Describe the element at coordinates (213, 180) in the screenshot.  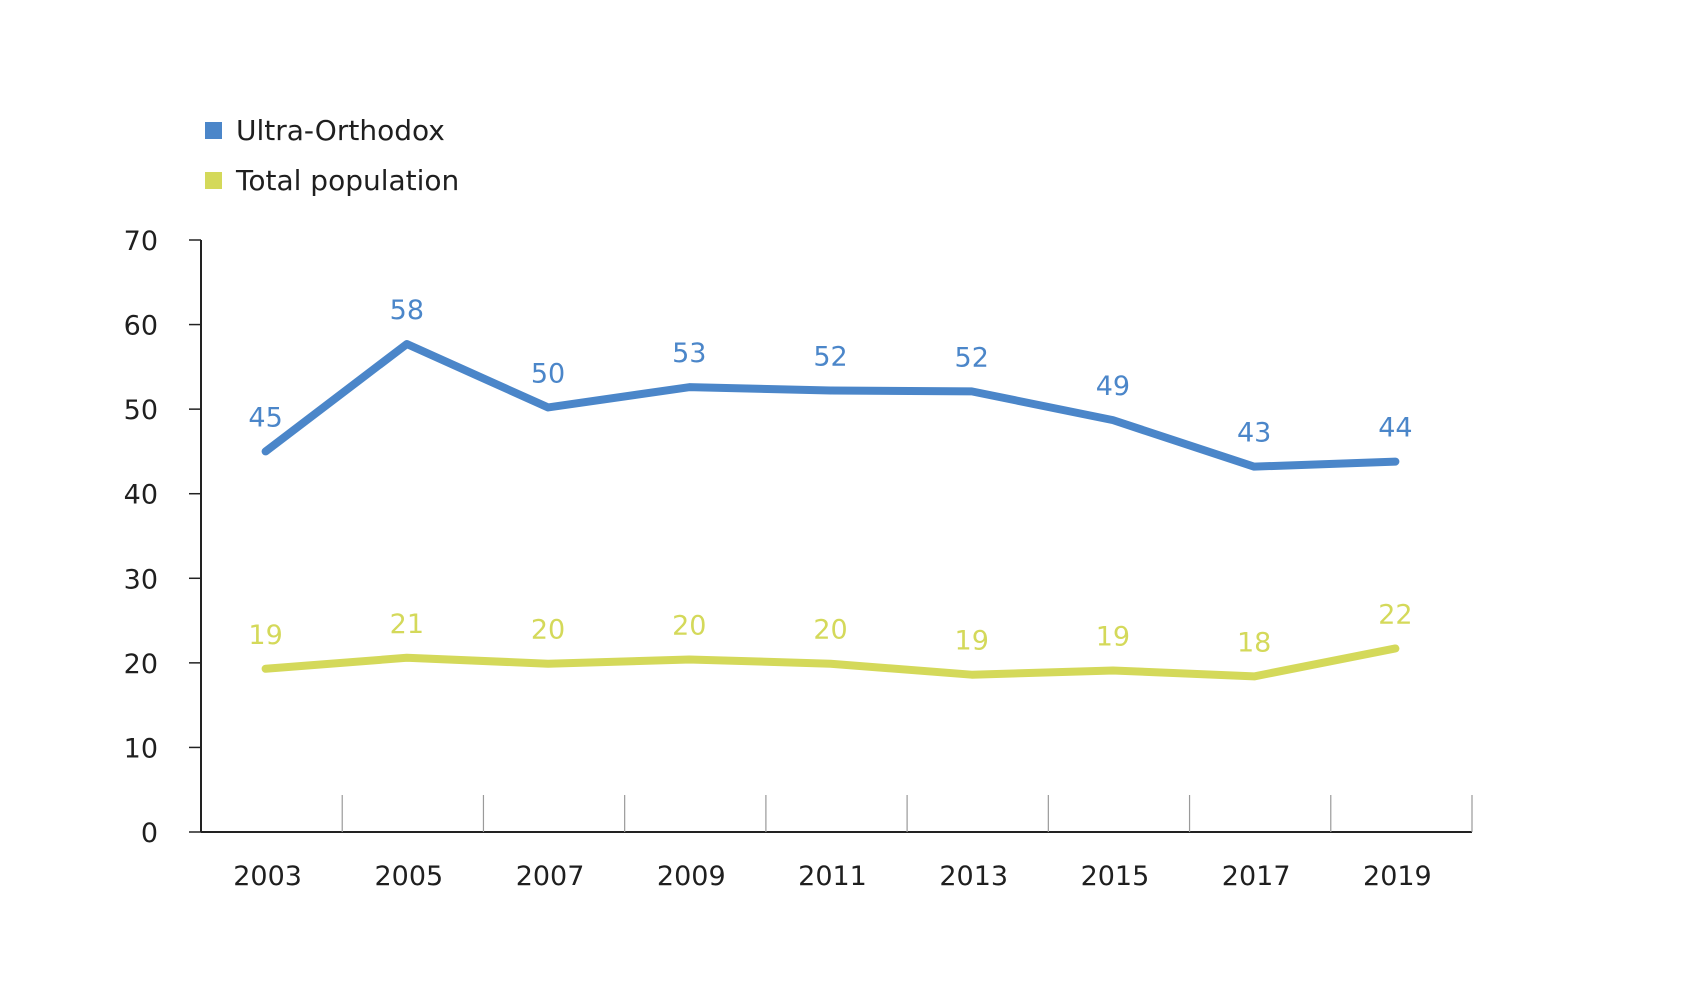
I see `legend-swatch-total-population` at that location.